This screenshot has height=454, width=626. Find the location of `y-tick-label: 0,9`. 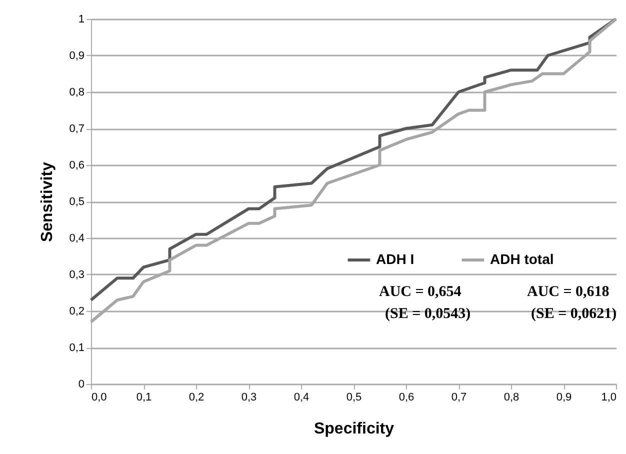

y-tick-label: 0,9 is located at coordinates (76, 56).